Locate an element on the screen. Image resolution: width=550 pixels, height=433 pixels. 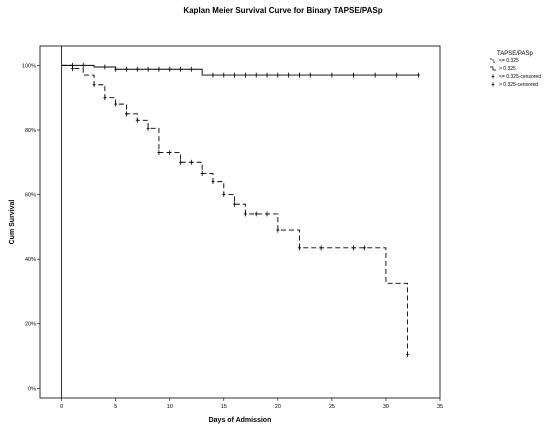
legend-entry-label: <= 0.325 is located at coordinates (509, 61).